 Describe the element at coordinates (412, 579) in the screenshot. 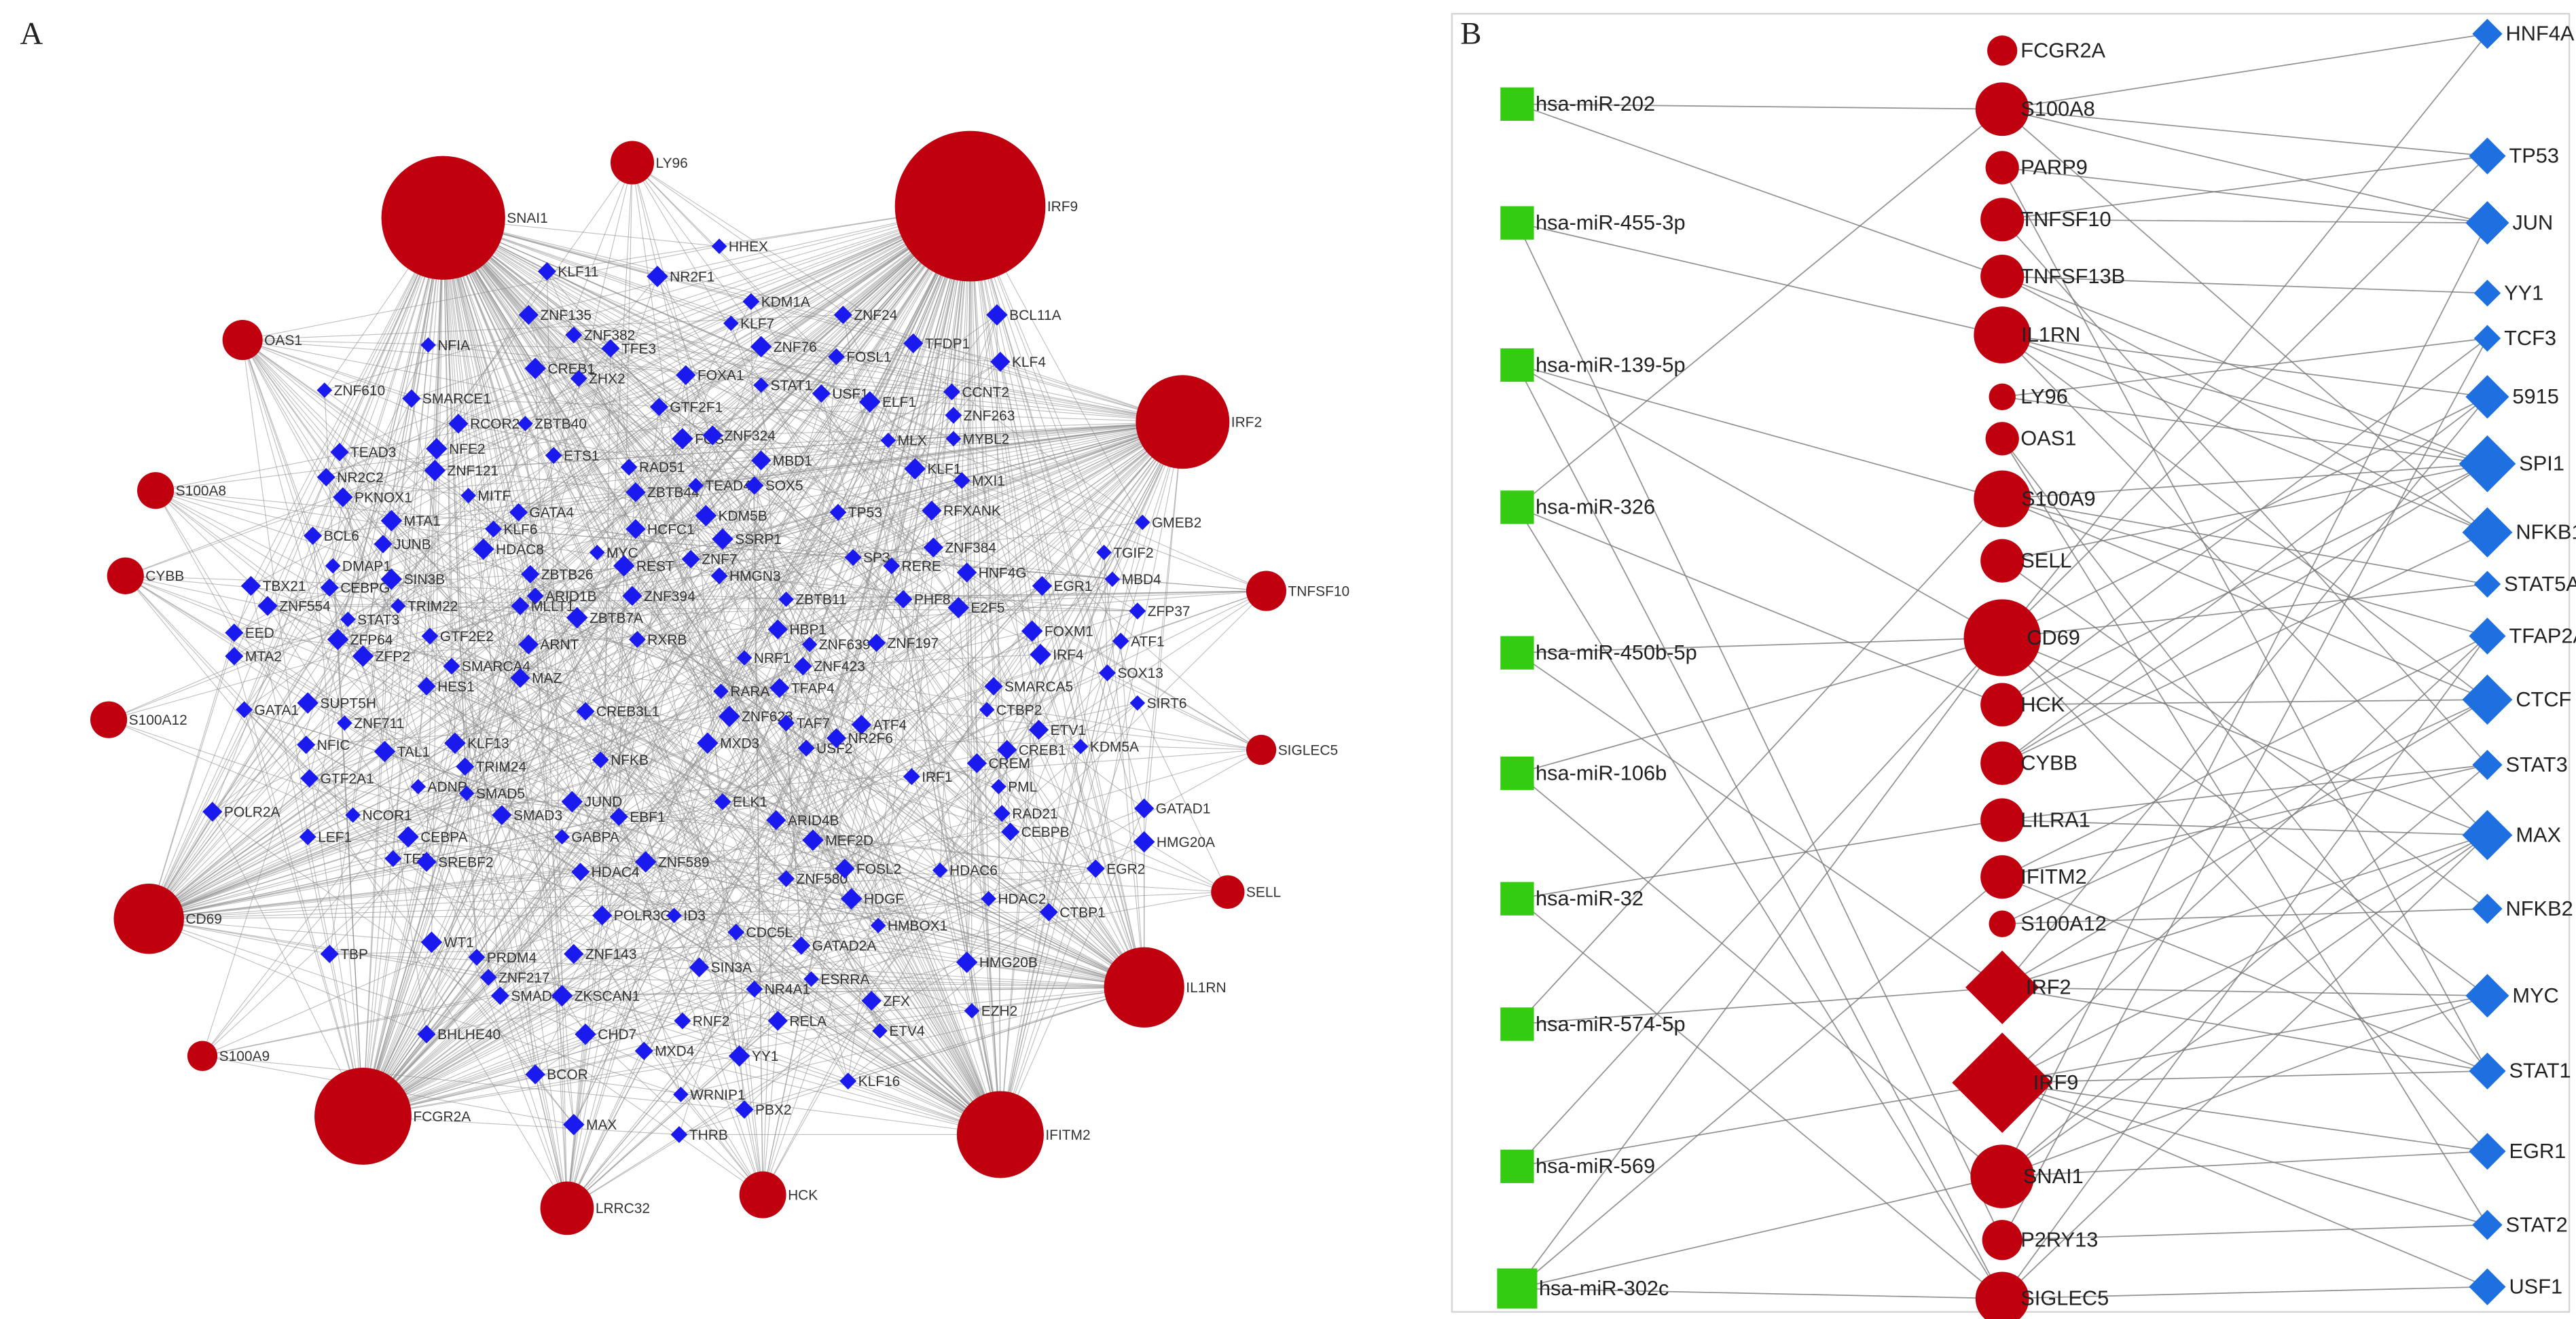

I see `tf-node: SIN3B` at that location.